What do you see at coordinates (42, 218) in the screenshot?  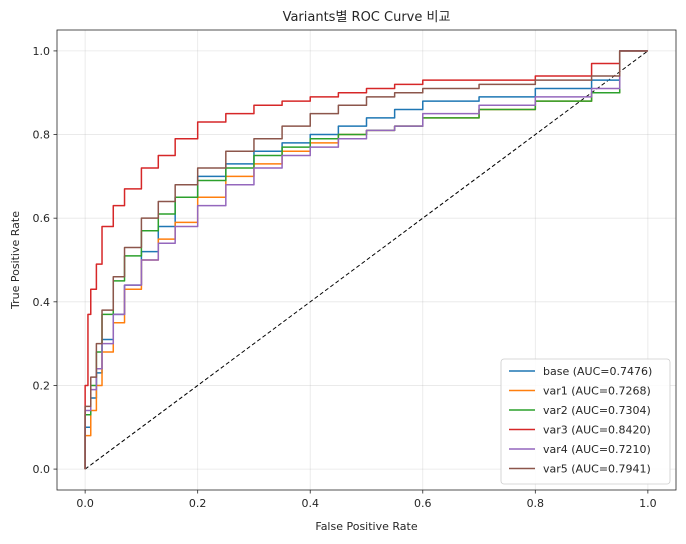 I see `y-tick-label: 0.6` at bounding box center [42, 218].